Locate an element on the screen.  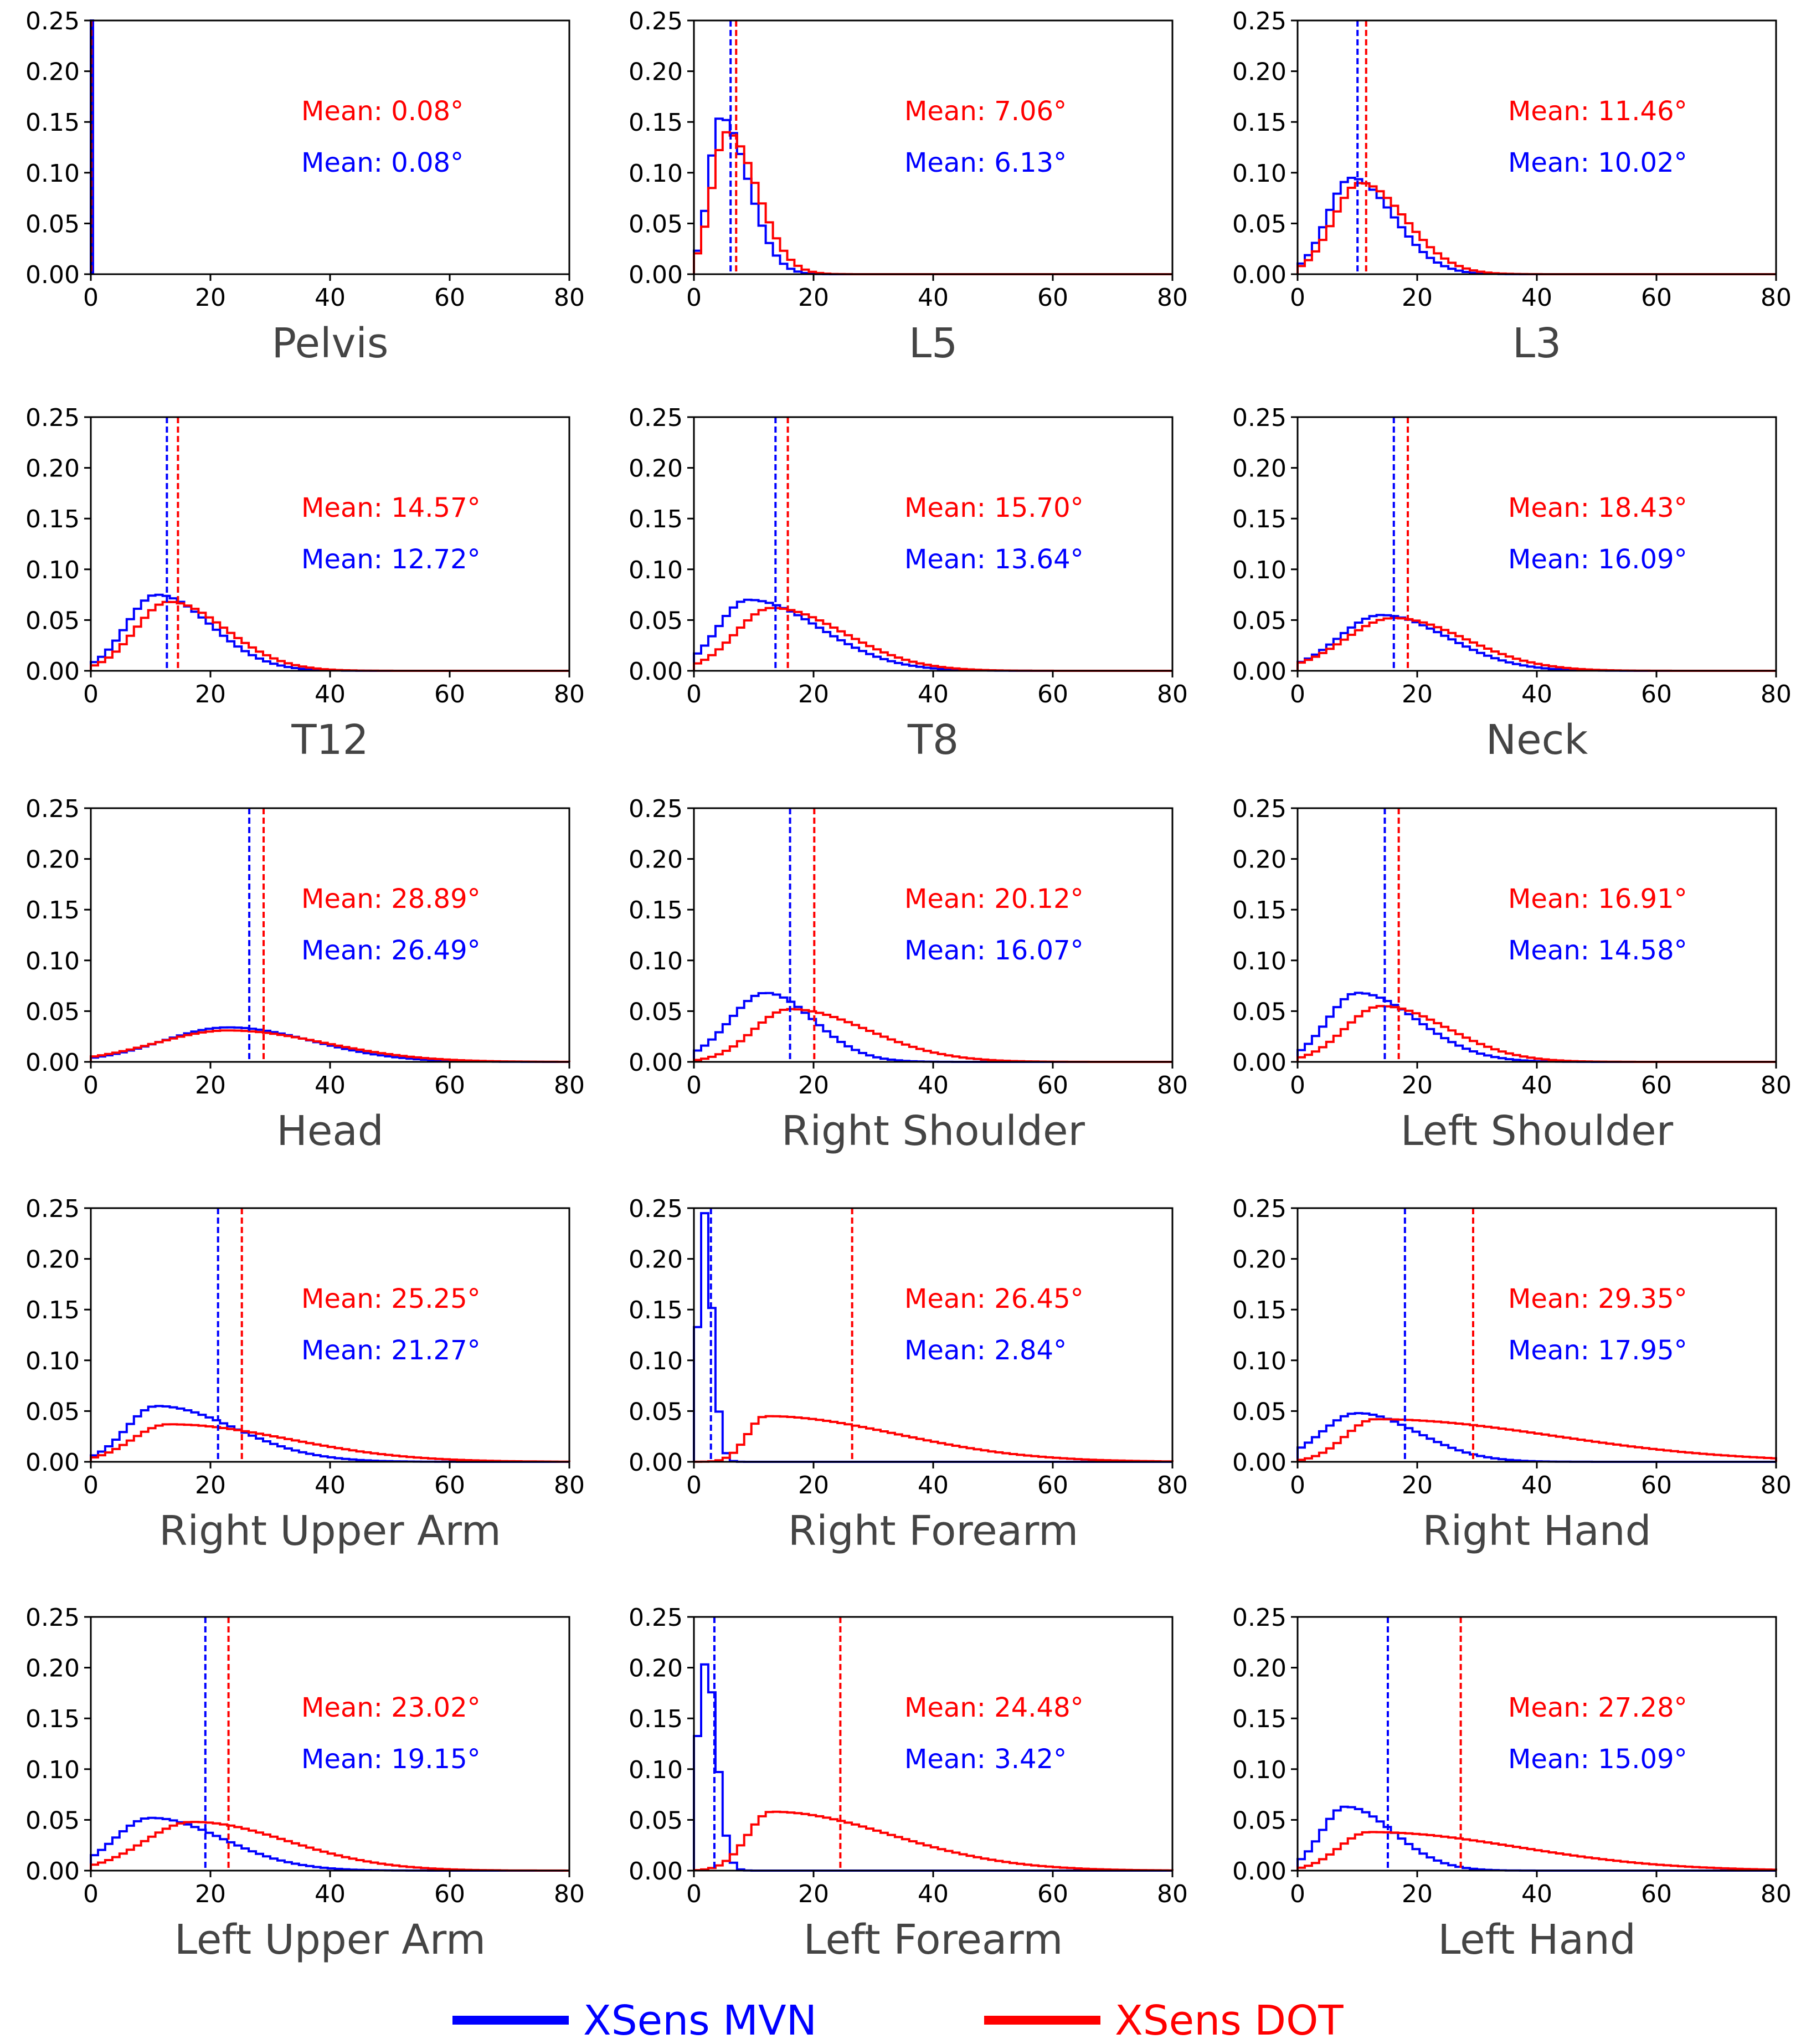
dot-mean-label: Mean: 7.06° is located at coordinates (985, 111).